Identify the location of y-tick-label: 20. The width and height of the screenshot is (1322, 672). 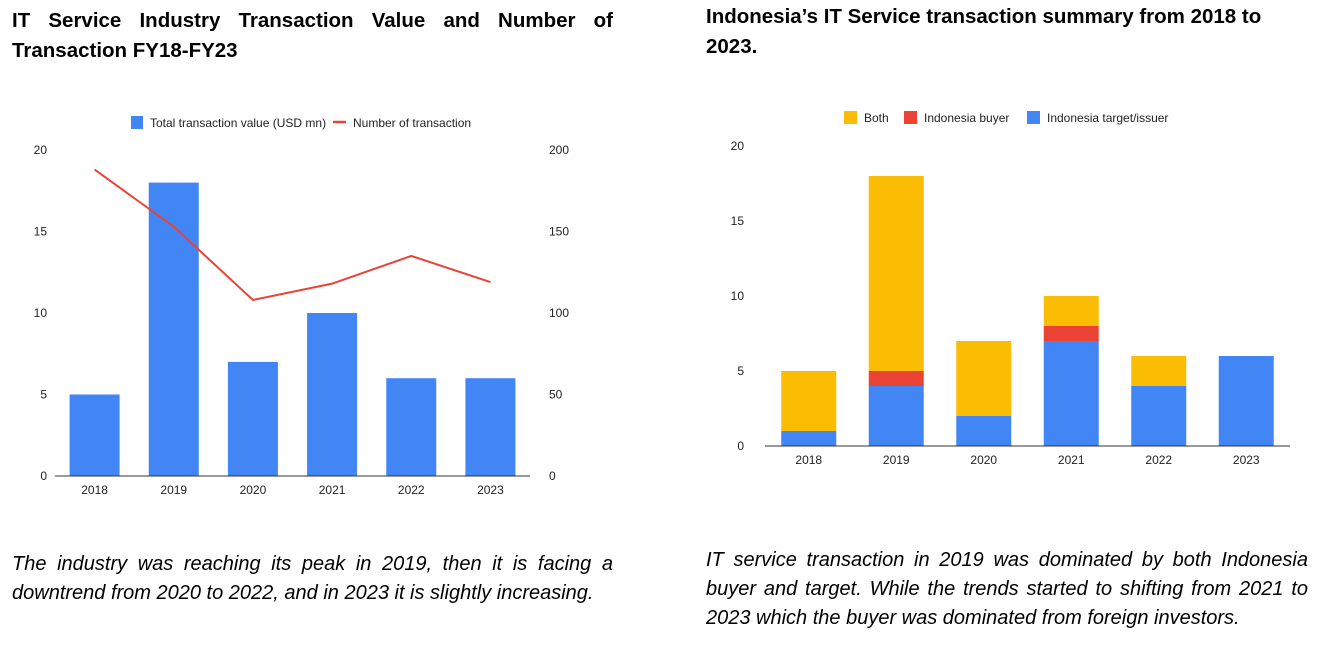
(738, 146).